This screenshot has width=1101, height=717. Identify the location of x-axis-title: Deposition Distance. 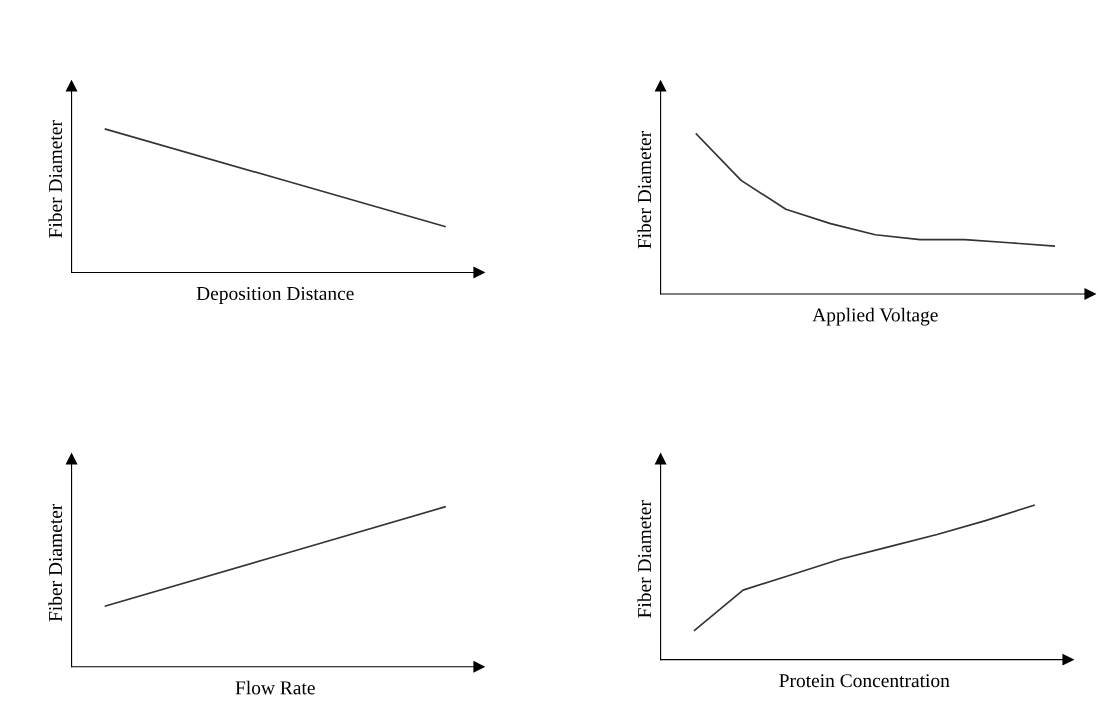
(275, 295).